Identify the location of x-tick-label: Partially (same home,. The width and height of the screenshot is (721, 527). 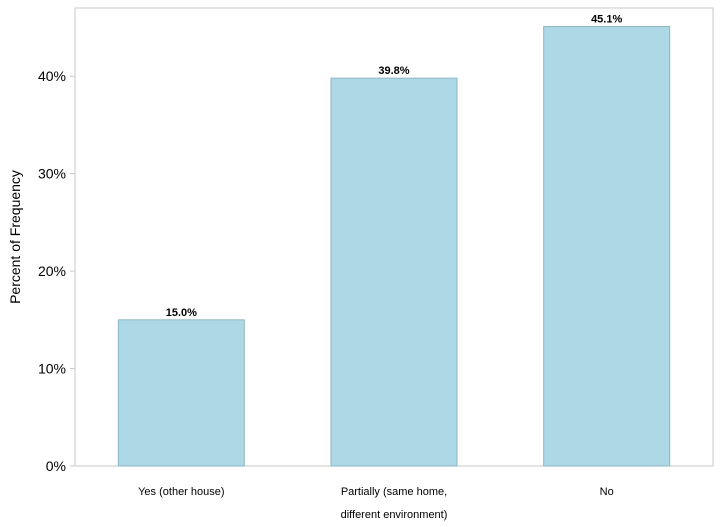
(394, 492).